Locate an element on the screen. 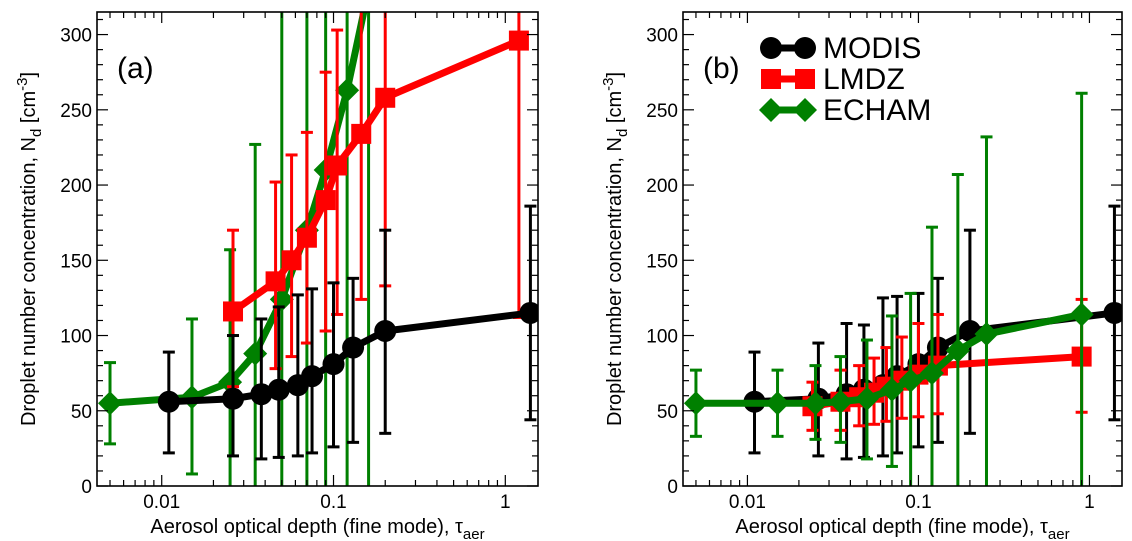 The width and height of the screenshot is (1132, 541). panel-b-legend-entry-modis: MODIS is located at coordinates (840, 48).